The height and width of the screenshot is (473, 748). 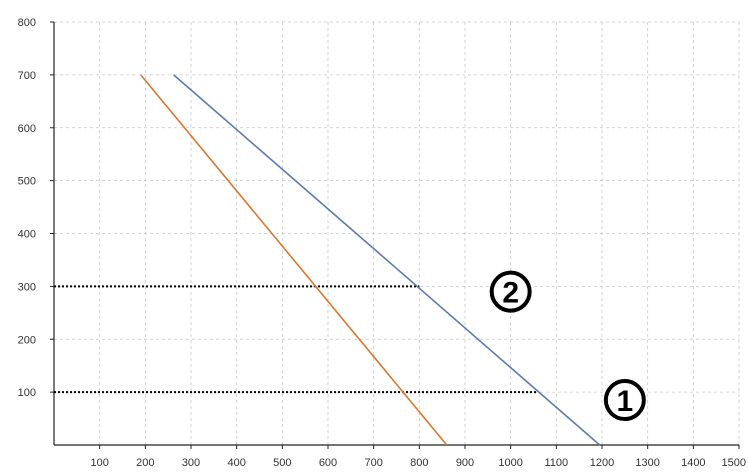 I want to click on y-tick-label: 100, so click(x=27, y=393).